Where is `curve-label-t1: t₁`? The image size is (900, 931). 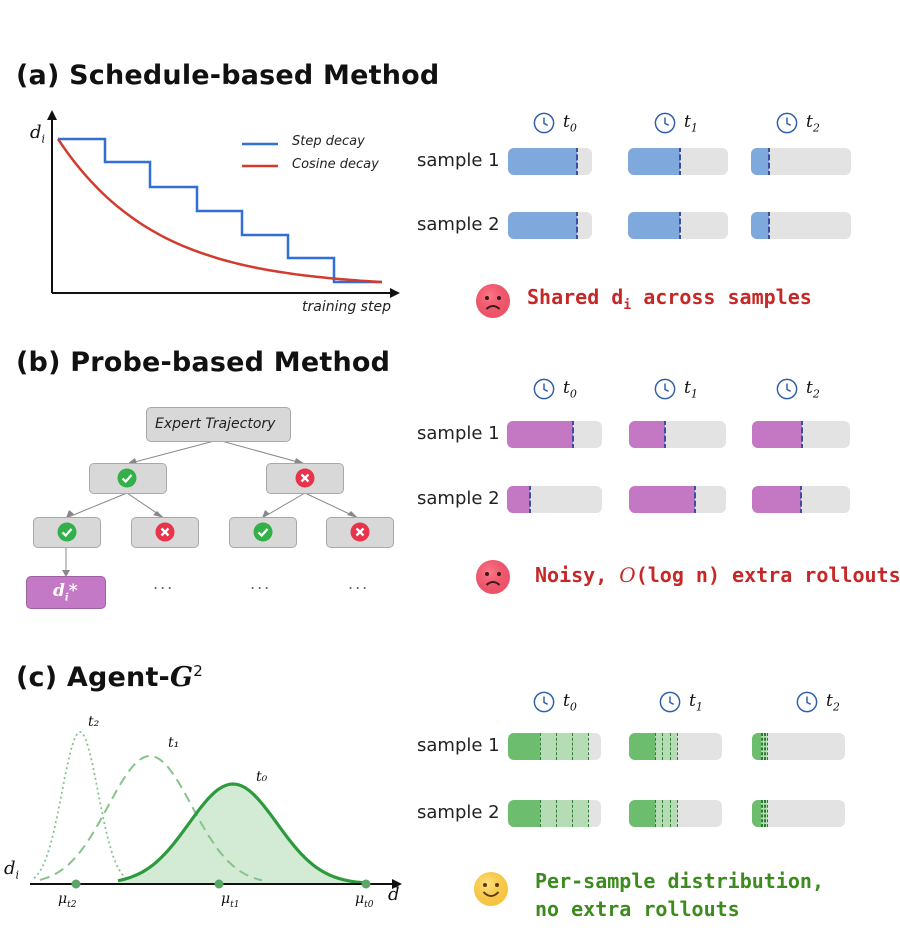
curve-label-t1: t₁ is located at coordinates (174, 743).